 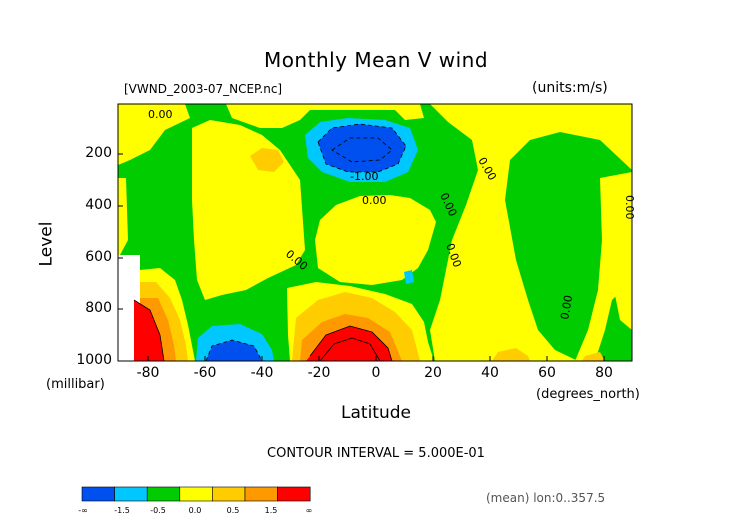 I want to click on colorbar-tick-label: 1.5, so click(x=271, y=510).